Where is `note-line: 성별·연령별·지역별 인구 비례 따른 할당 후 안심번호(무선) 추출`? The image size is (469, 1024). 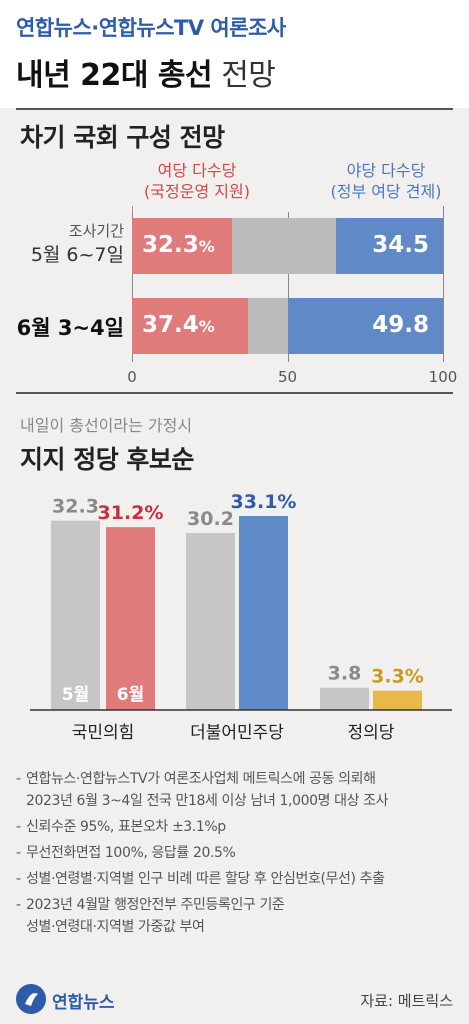 note-line: 성별·연령별·지역별 인구 비례 따른 할당 후 안심번호(무선) 추출 is located at coordinates (205, 879).